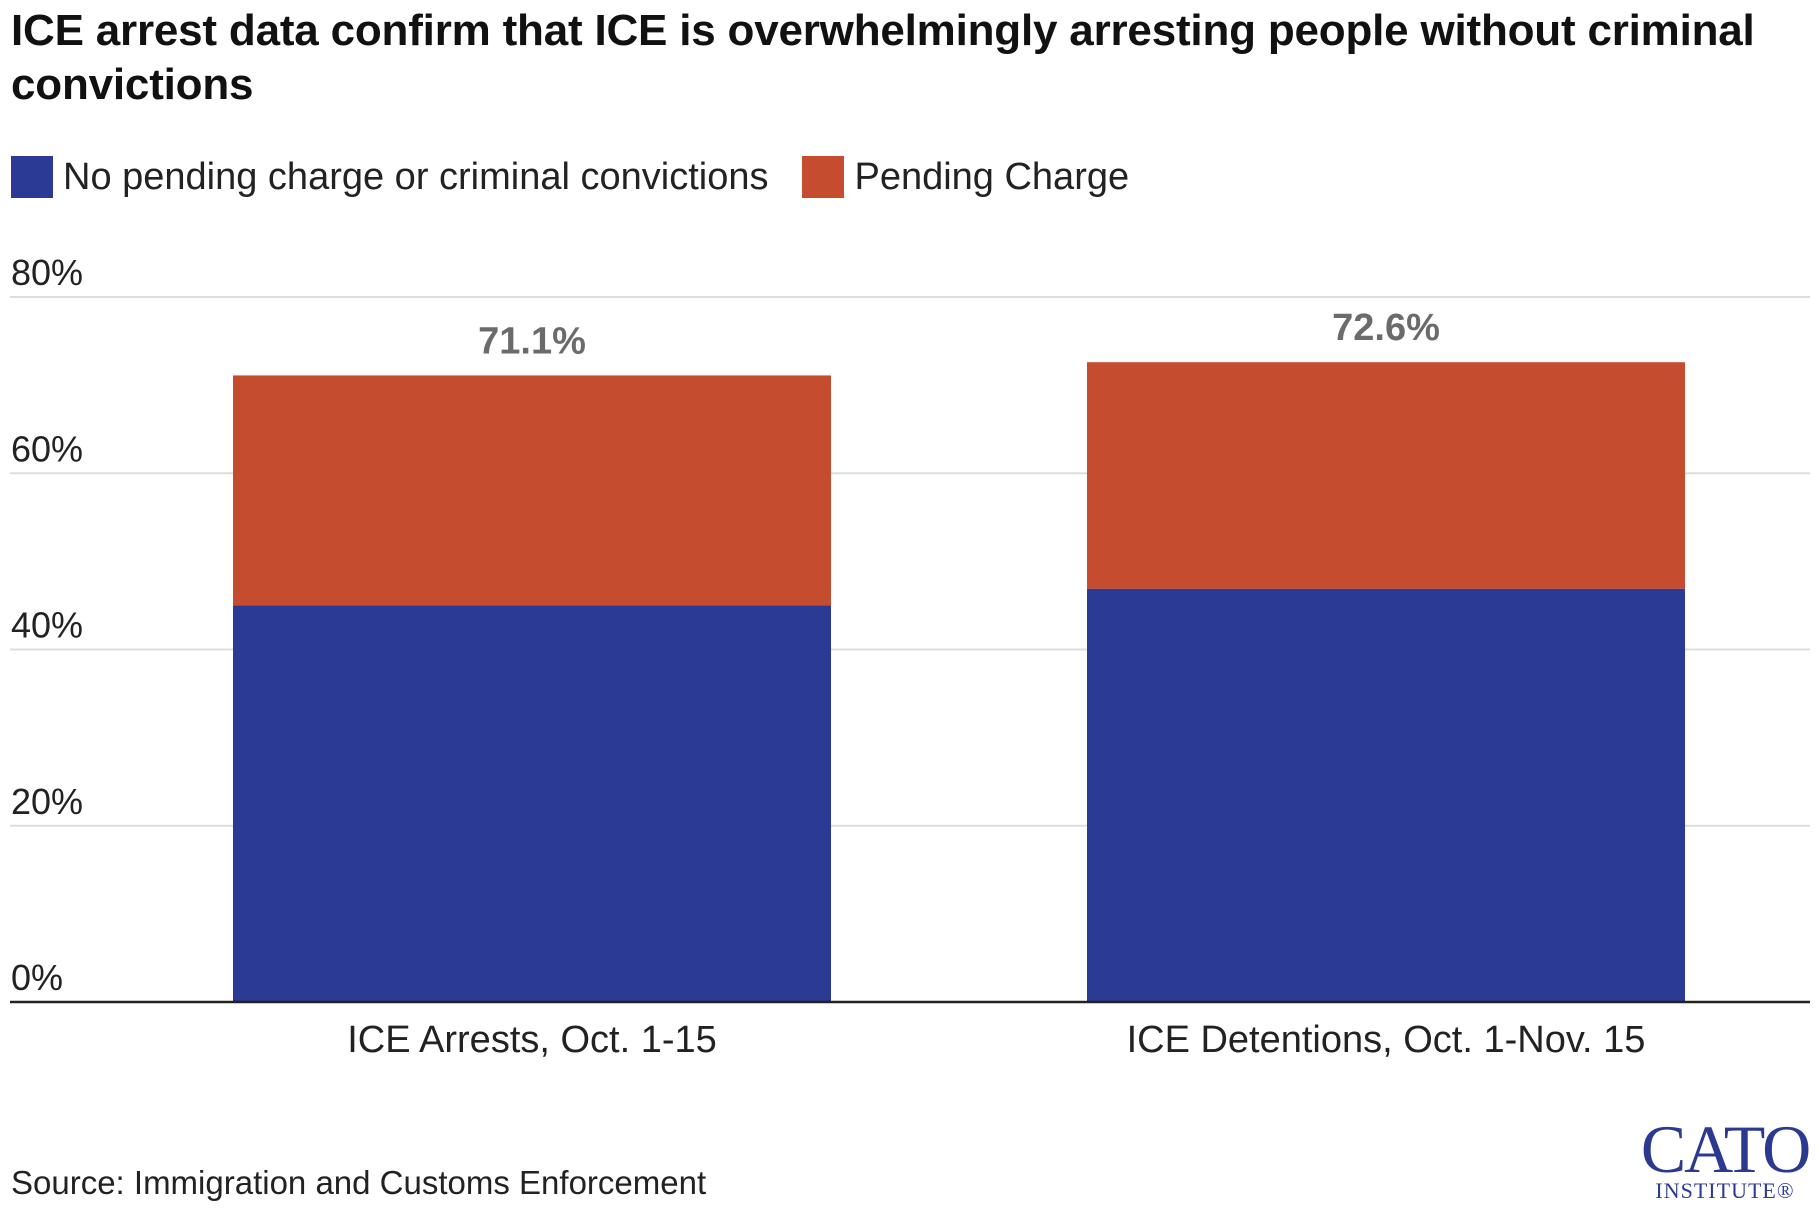 This screenshot has width=1820, height=1220. Describe the element at coordinates (47, 625) in the screenshot. I see `y-tick-label-40: 40%` at that location.